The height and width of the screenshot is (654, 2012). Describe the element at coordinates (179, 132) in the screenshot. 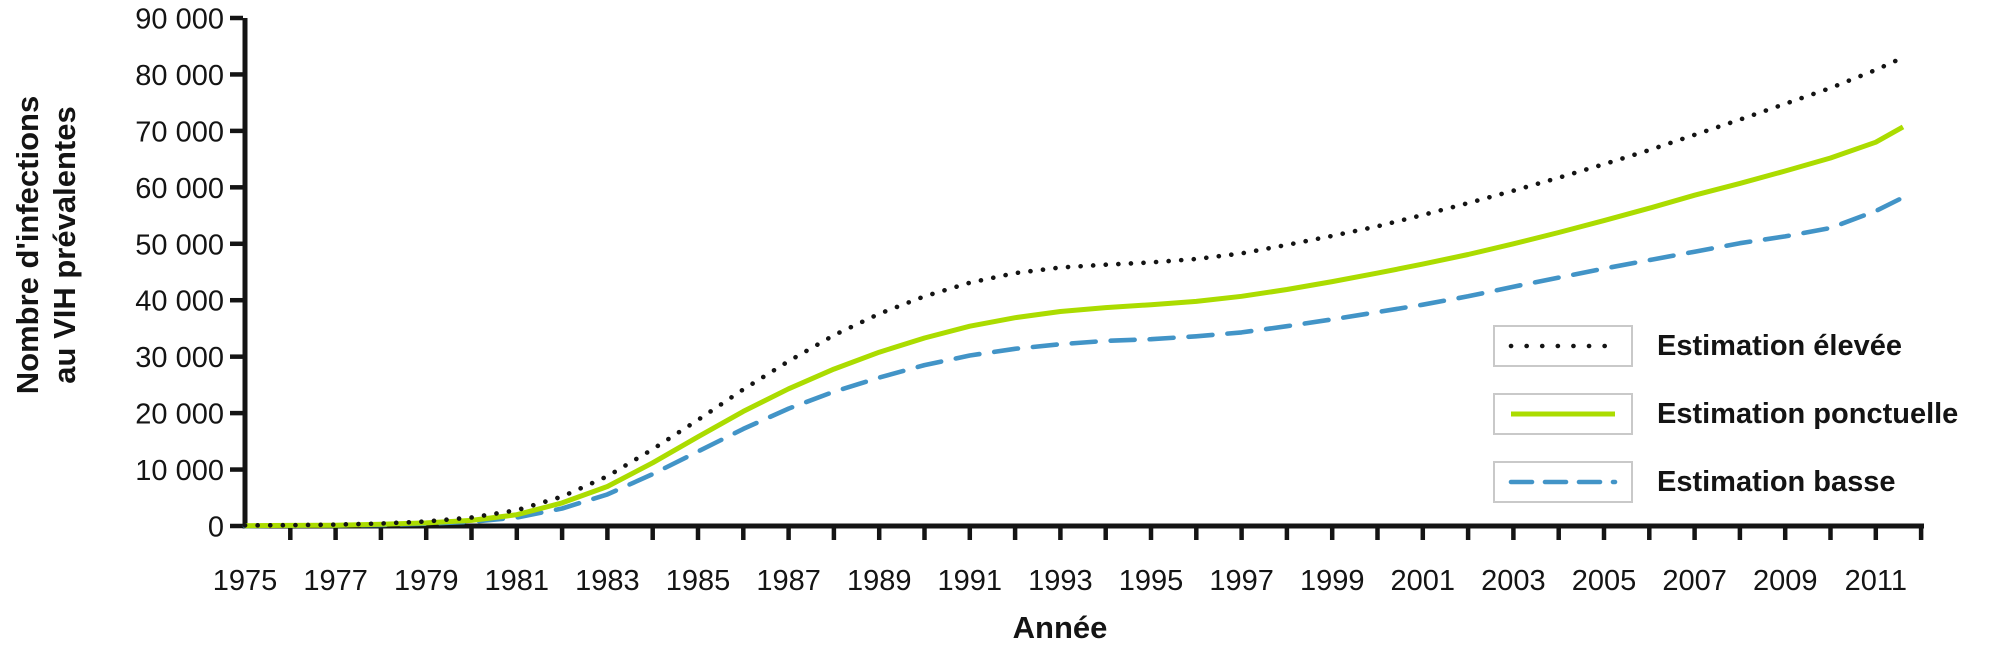

I see `y-tick-label: 70 000` at that location.